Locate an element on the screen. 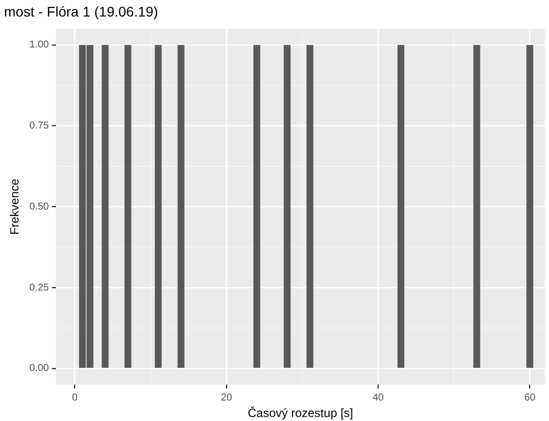  x-tick-label: 0 is located at coordinates (75, 398).